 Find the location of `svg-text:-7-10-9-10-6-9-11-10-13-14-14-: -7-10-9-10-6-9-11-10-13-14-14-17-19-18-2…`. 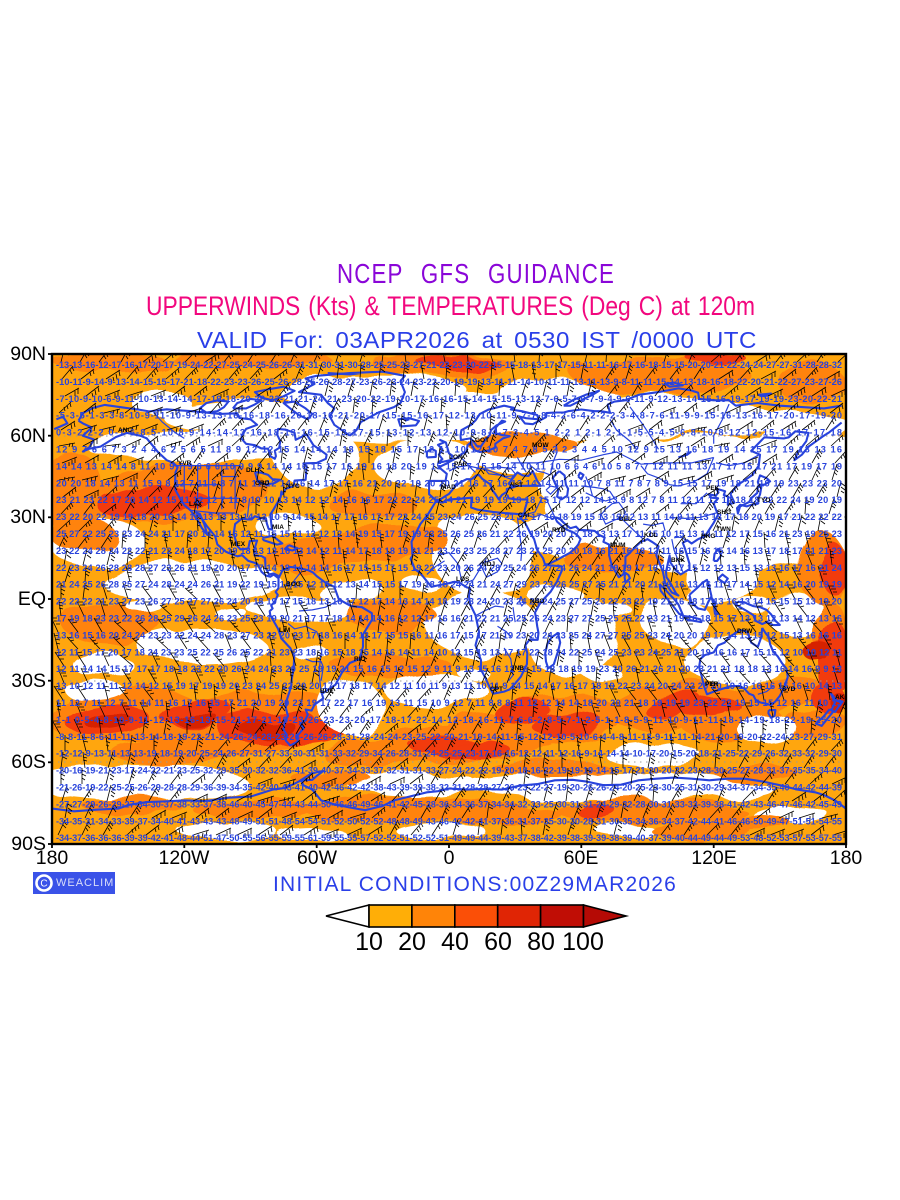

svg-text:-7-10-9-10-6-9-11-10-13-14-14-: -7-10-9-10-6-9-11-10-13-14-14-17-19-18-2… is located at coordinates (449, 399).